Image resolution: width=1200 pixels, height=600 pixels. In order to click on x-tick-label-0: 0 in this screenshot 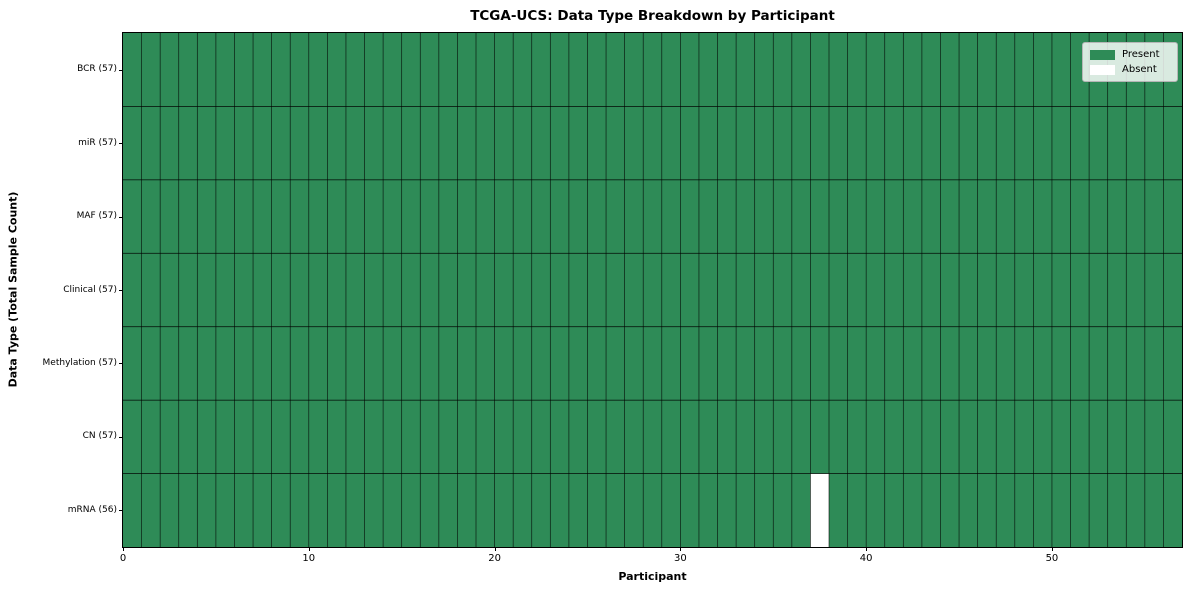, I will do `click(123, 558)`.